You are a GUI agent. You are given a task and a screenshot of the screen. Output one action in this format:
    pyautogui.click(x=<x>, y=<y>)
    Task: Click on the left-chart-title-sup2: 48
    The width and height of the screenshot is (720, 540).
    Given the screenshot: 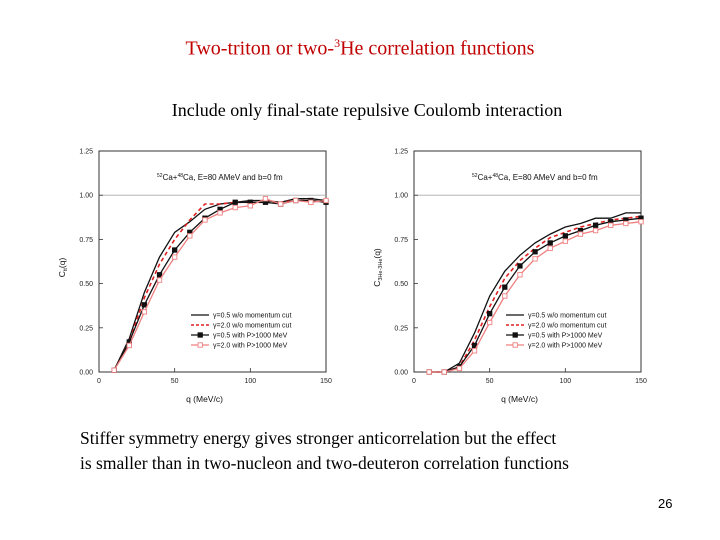 What is the action you would take?
    pyautogui.click(x=180, y=176)
    